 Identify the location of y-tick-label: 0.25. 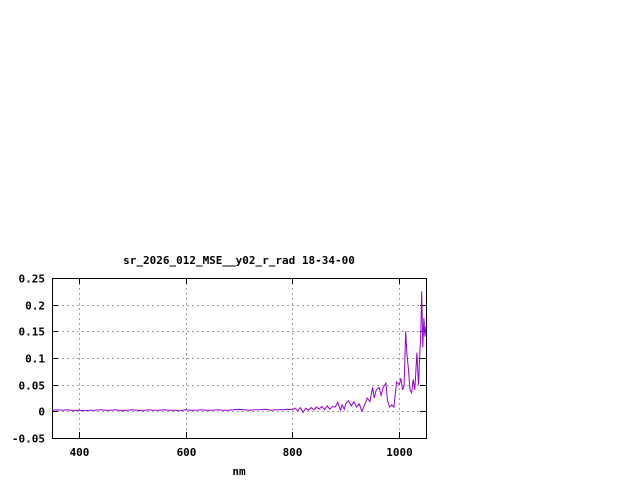
(32, 279).